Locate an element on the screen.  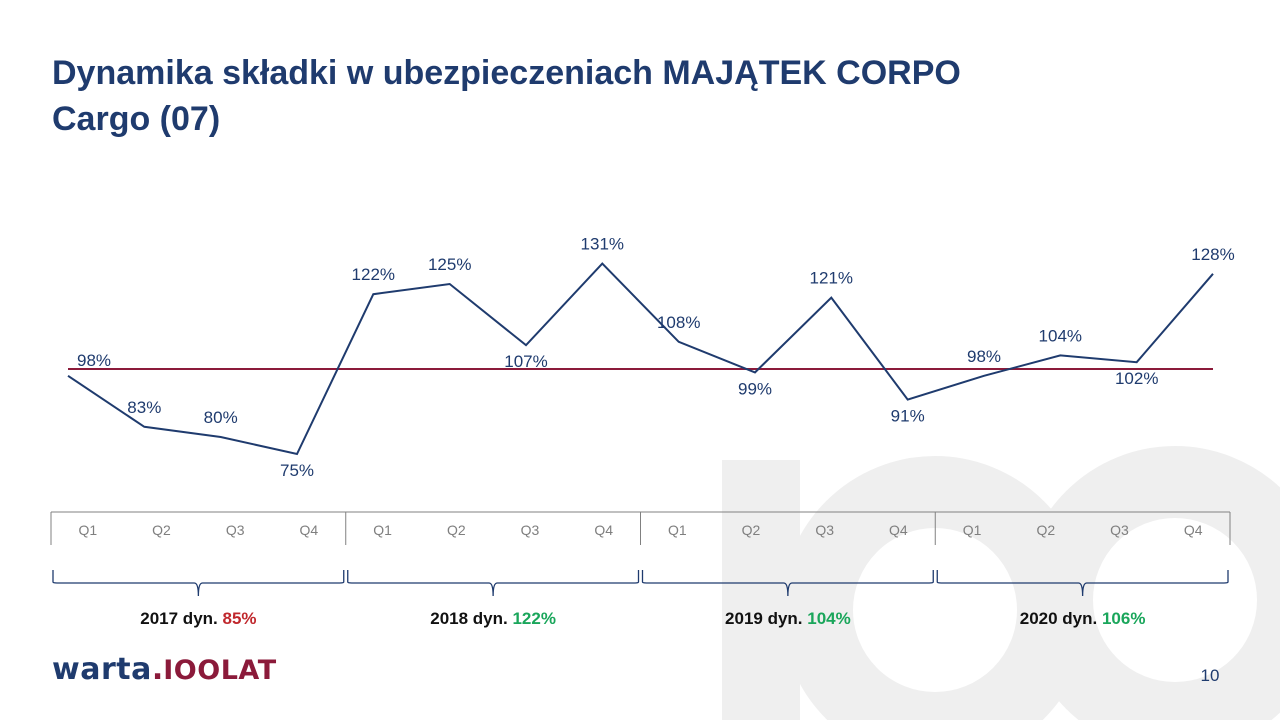
data-label-7: 107% is located at coordinates (525, 361).